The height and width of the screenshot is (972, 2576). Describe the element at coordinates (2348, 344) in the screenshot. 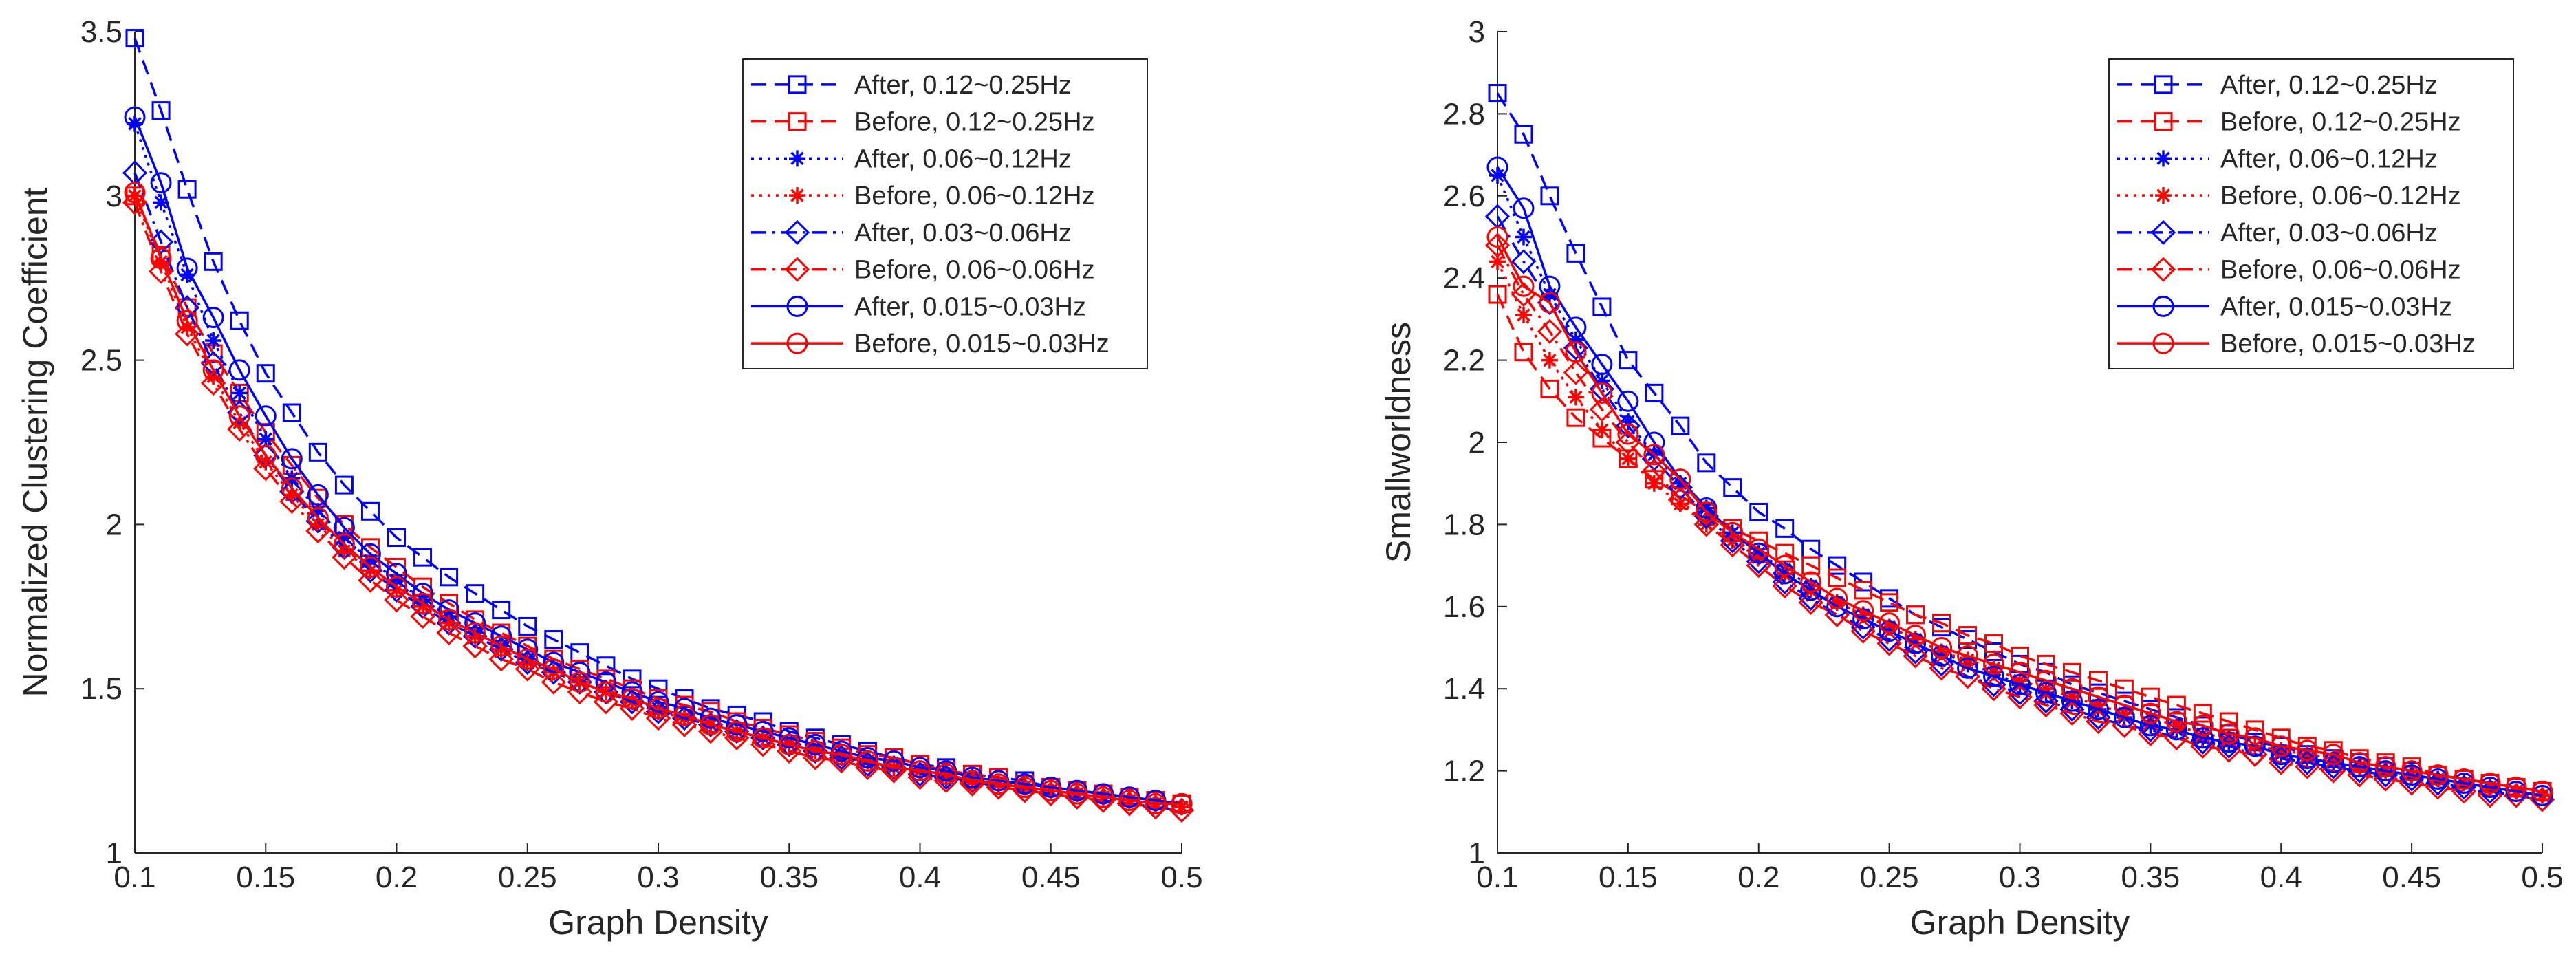

I see `legend-label: Before, 0.015~0.03Hz` at that location.